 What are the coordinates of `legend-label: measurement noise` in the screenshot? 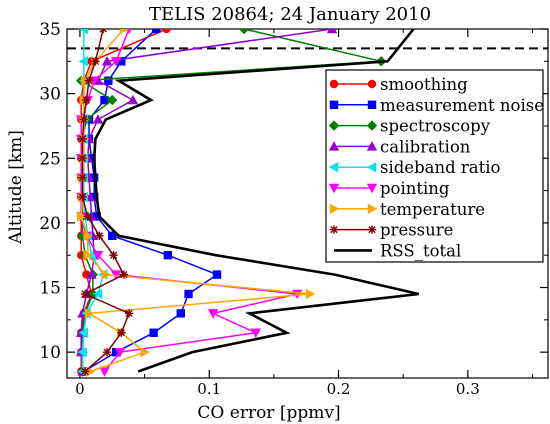 It's located at (462, 105).